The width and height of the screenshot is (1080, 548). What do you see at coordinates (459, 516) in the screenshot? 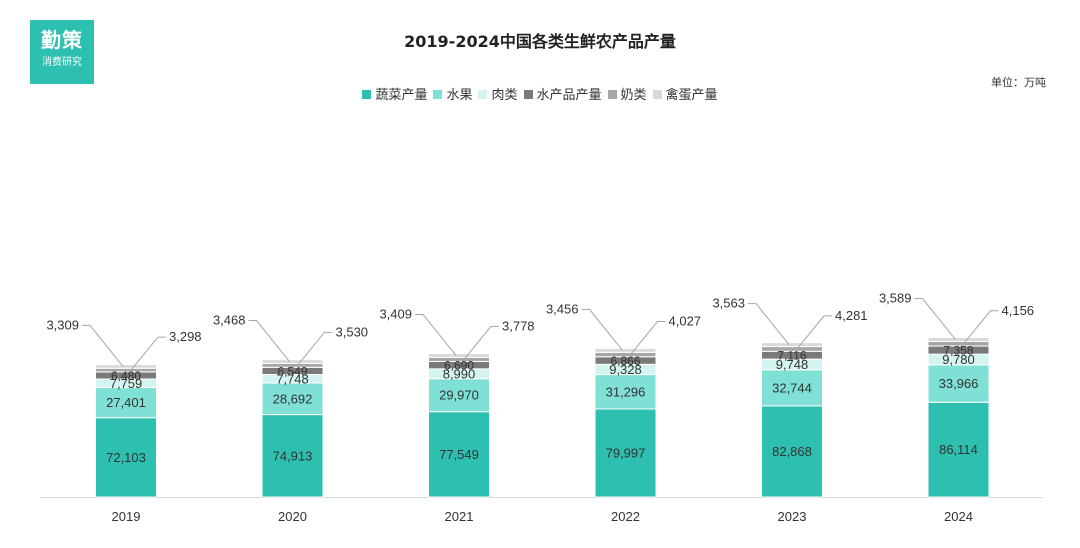
I see `x-tick-label: 2021` at bounding box center [459, 516].